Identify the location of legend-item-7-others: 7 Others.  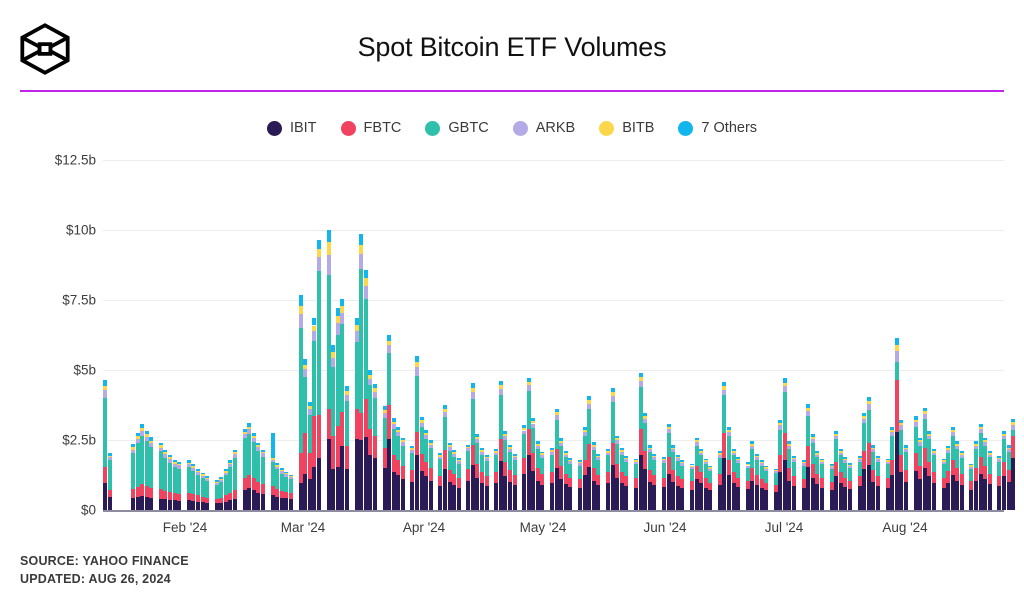
(717, 128).